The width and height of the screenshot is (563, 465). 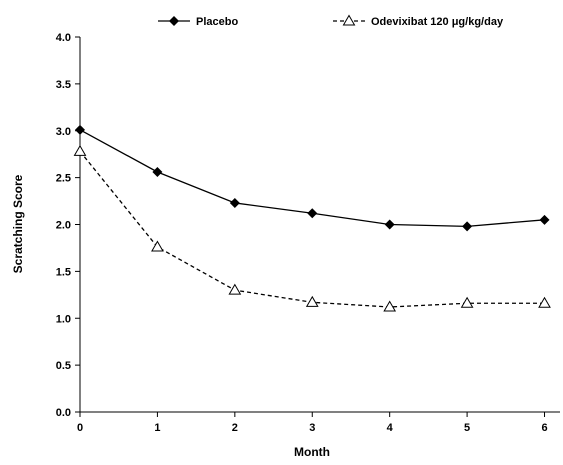 What do you see at coordinates (80, 428) in the screenshot?
I see `x-tick-label: 0` at bounding box center [80, 428].